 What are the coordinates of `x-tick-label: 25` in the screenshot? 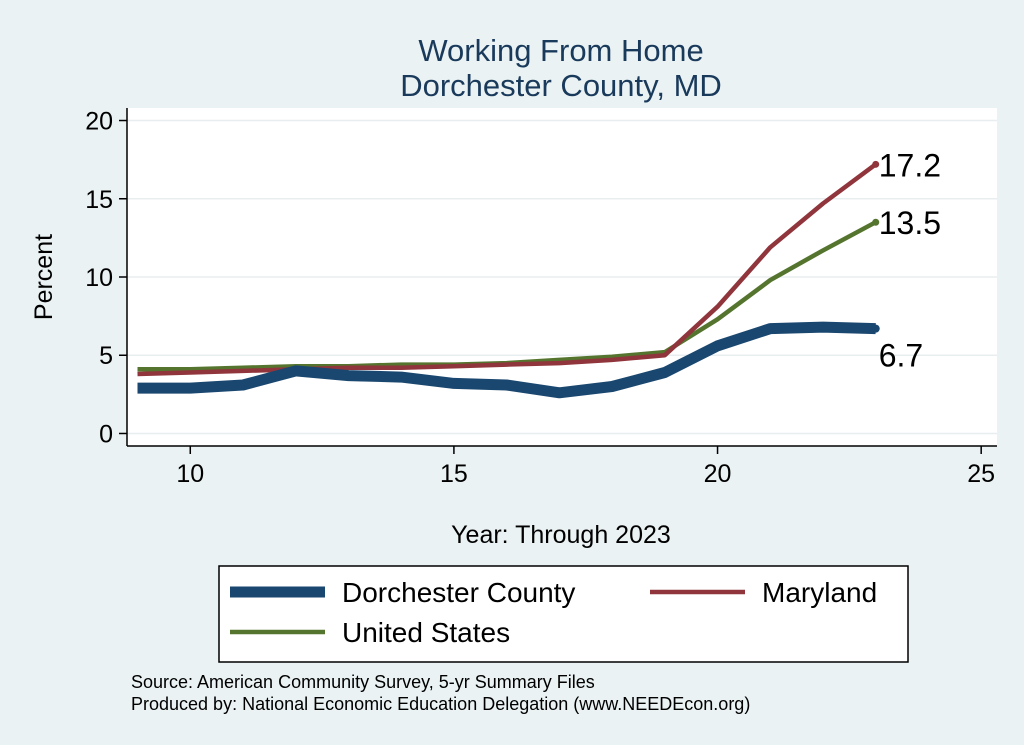 It's located at (981, 474).